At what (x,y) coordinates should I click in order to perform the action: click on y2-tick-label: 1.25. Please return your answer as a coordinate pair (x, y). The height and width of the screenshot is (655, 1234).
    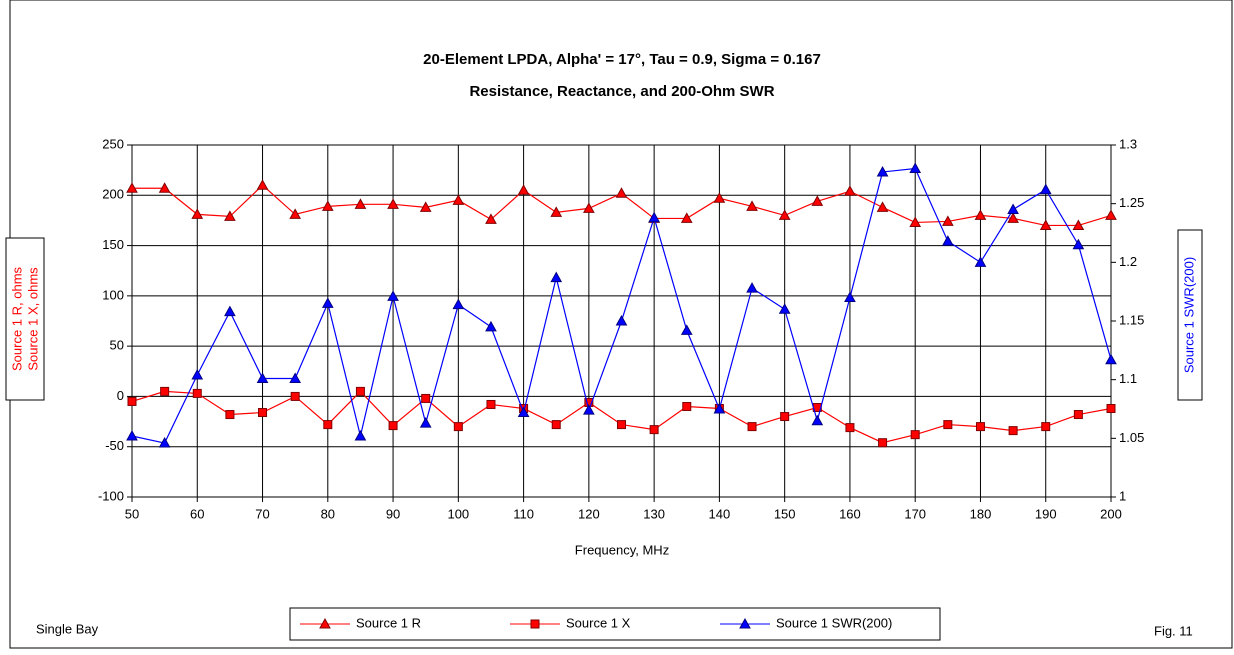
    Looking at the image, I should click on (1131, 202).